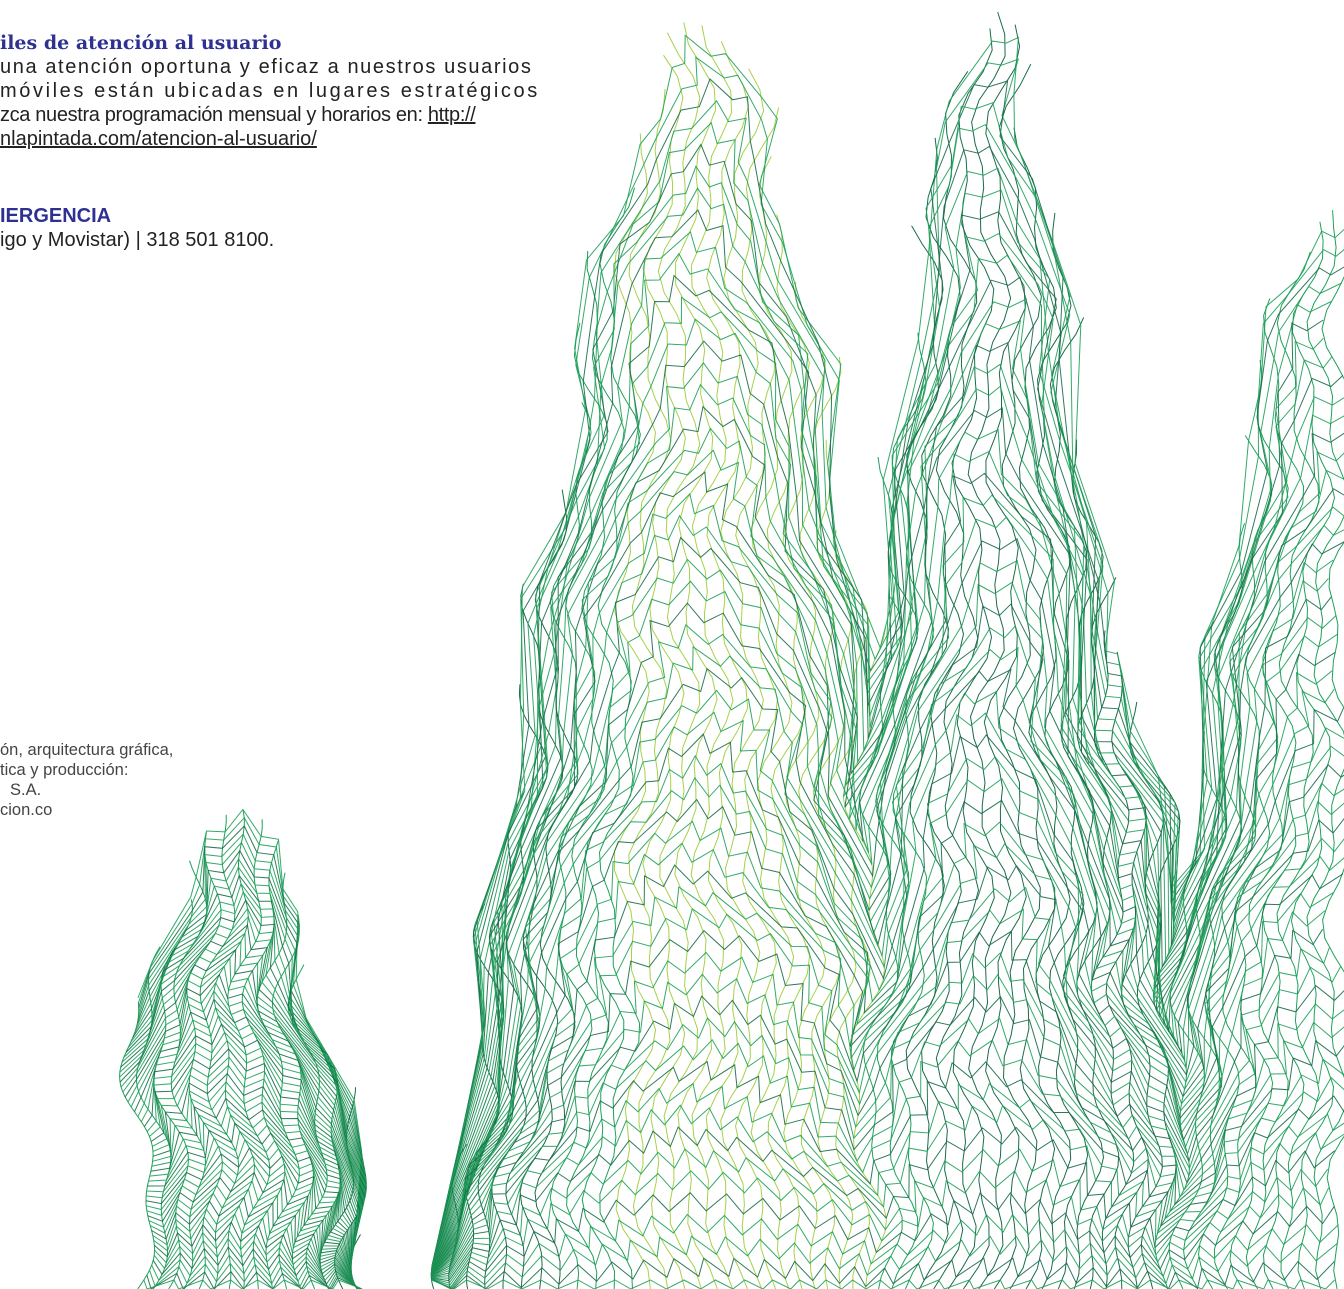  I want to click on schedule-link-start: http://, so click(451, 115).